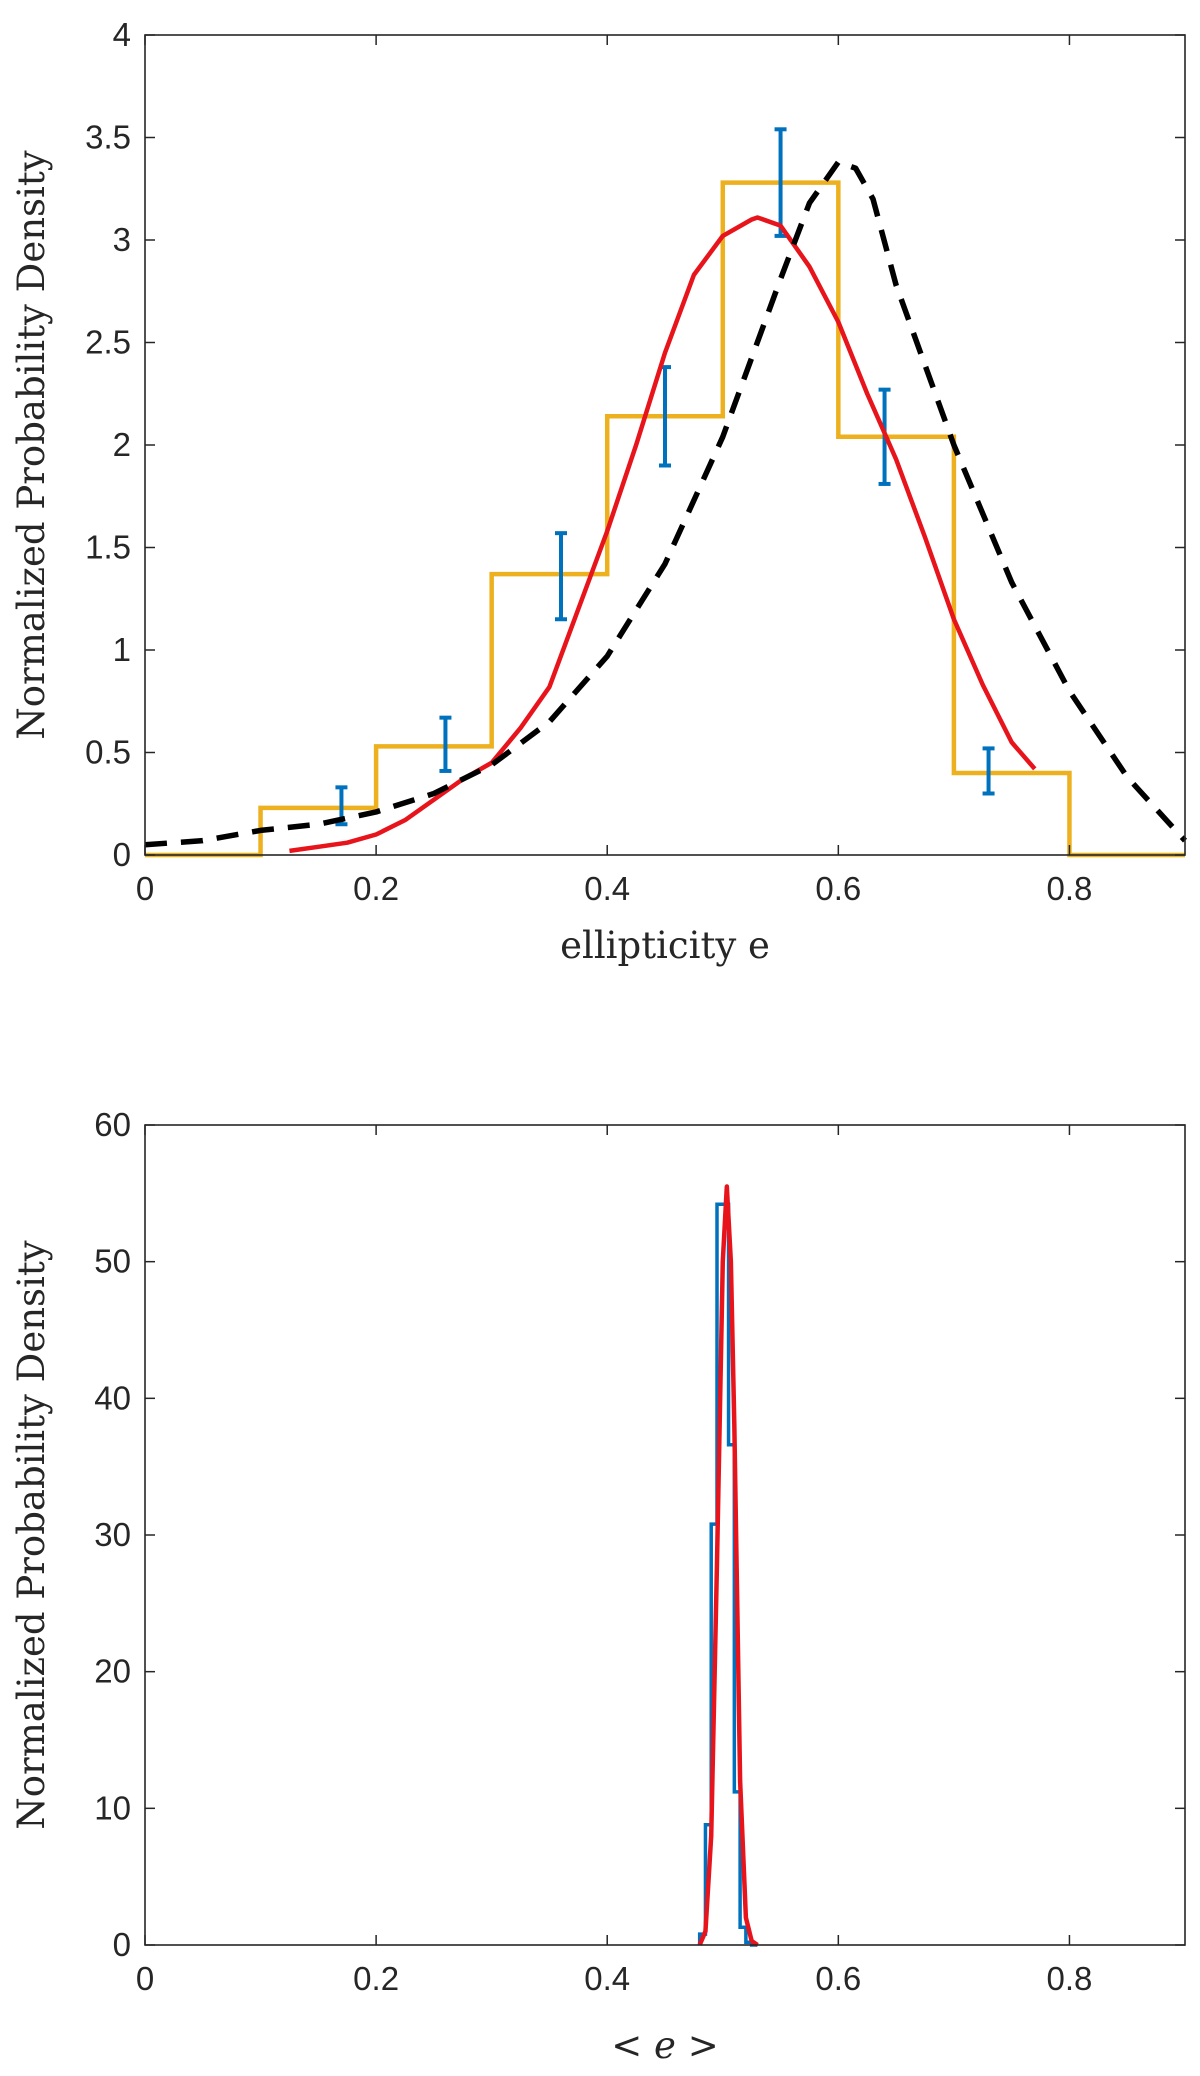 Image resolution: width=1200 pixels, height=2076 pixels. Describe the element at coordinates (112, 1671) in the screenshot. I see `bottom-chart-y-tick-label: 20` at that location.